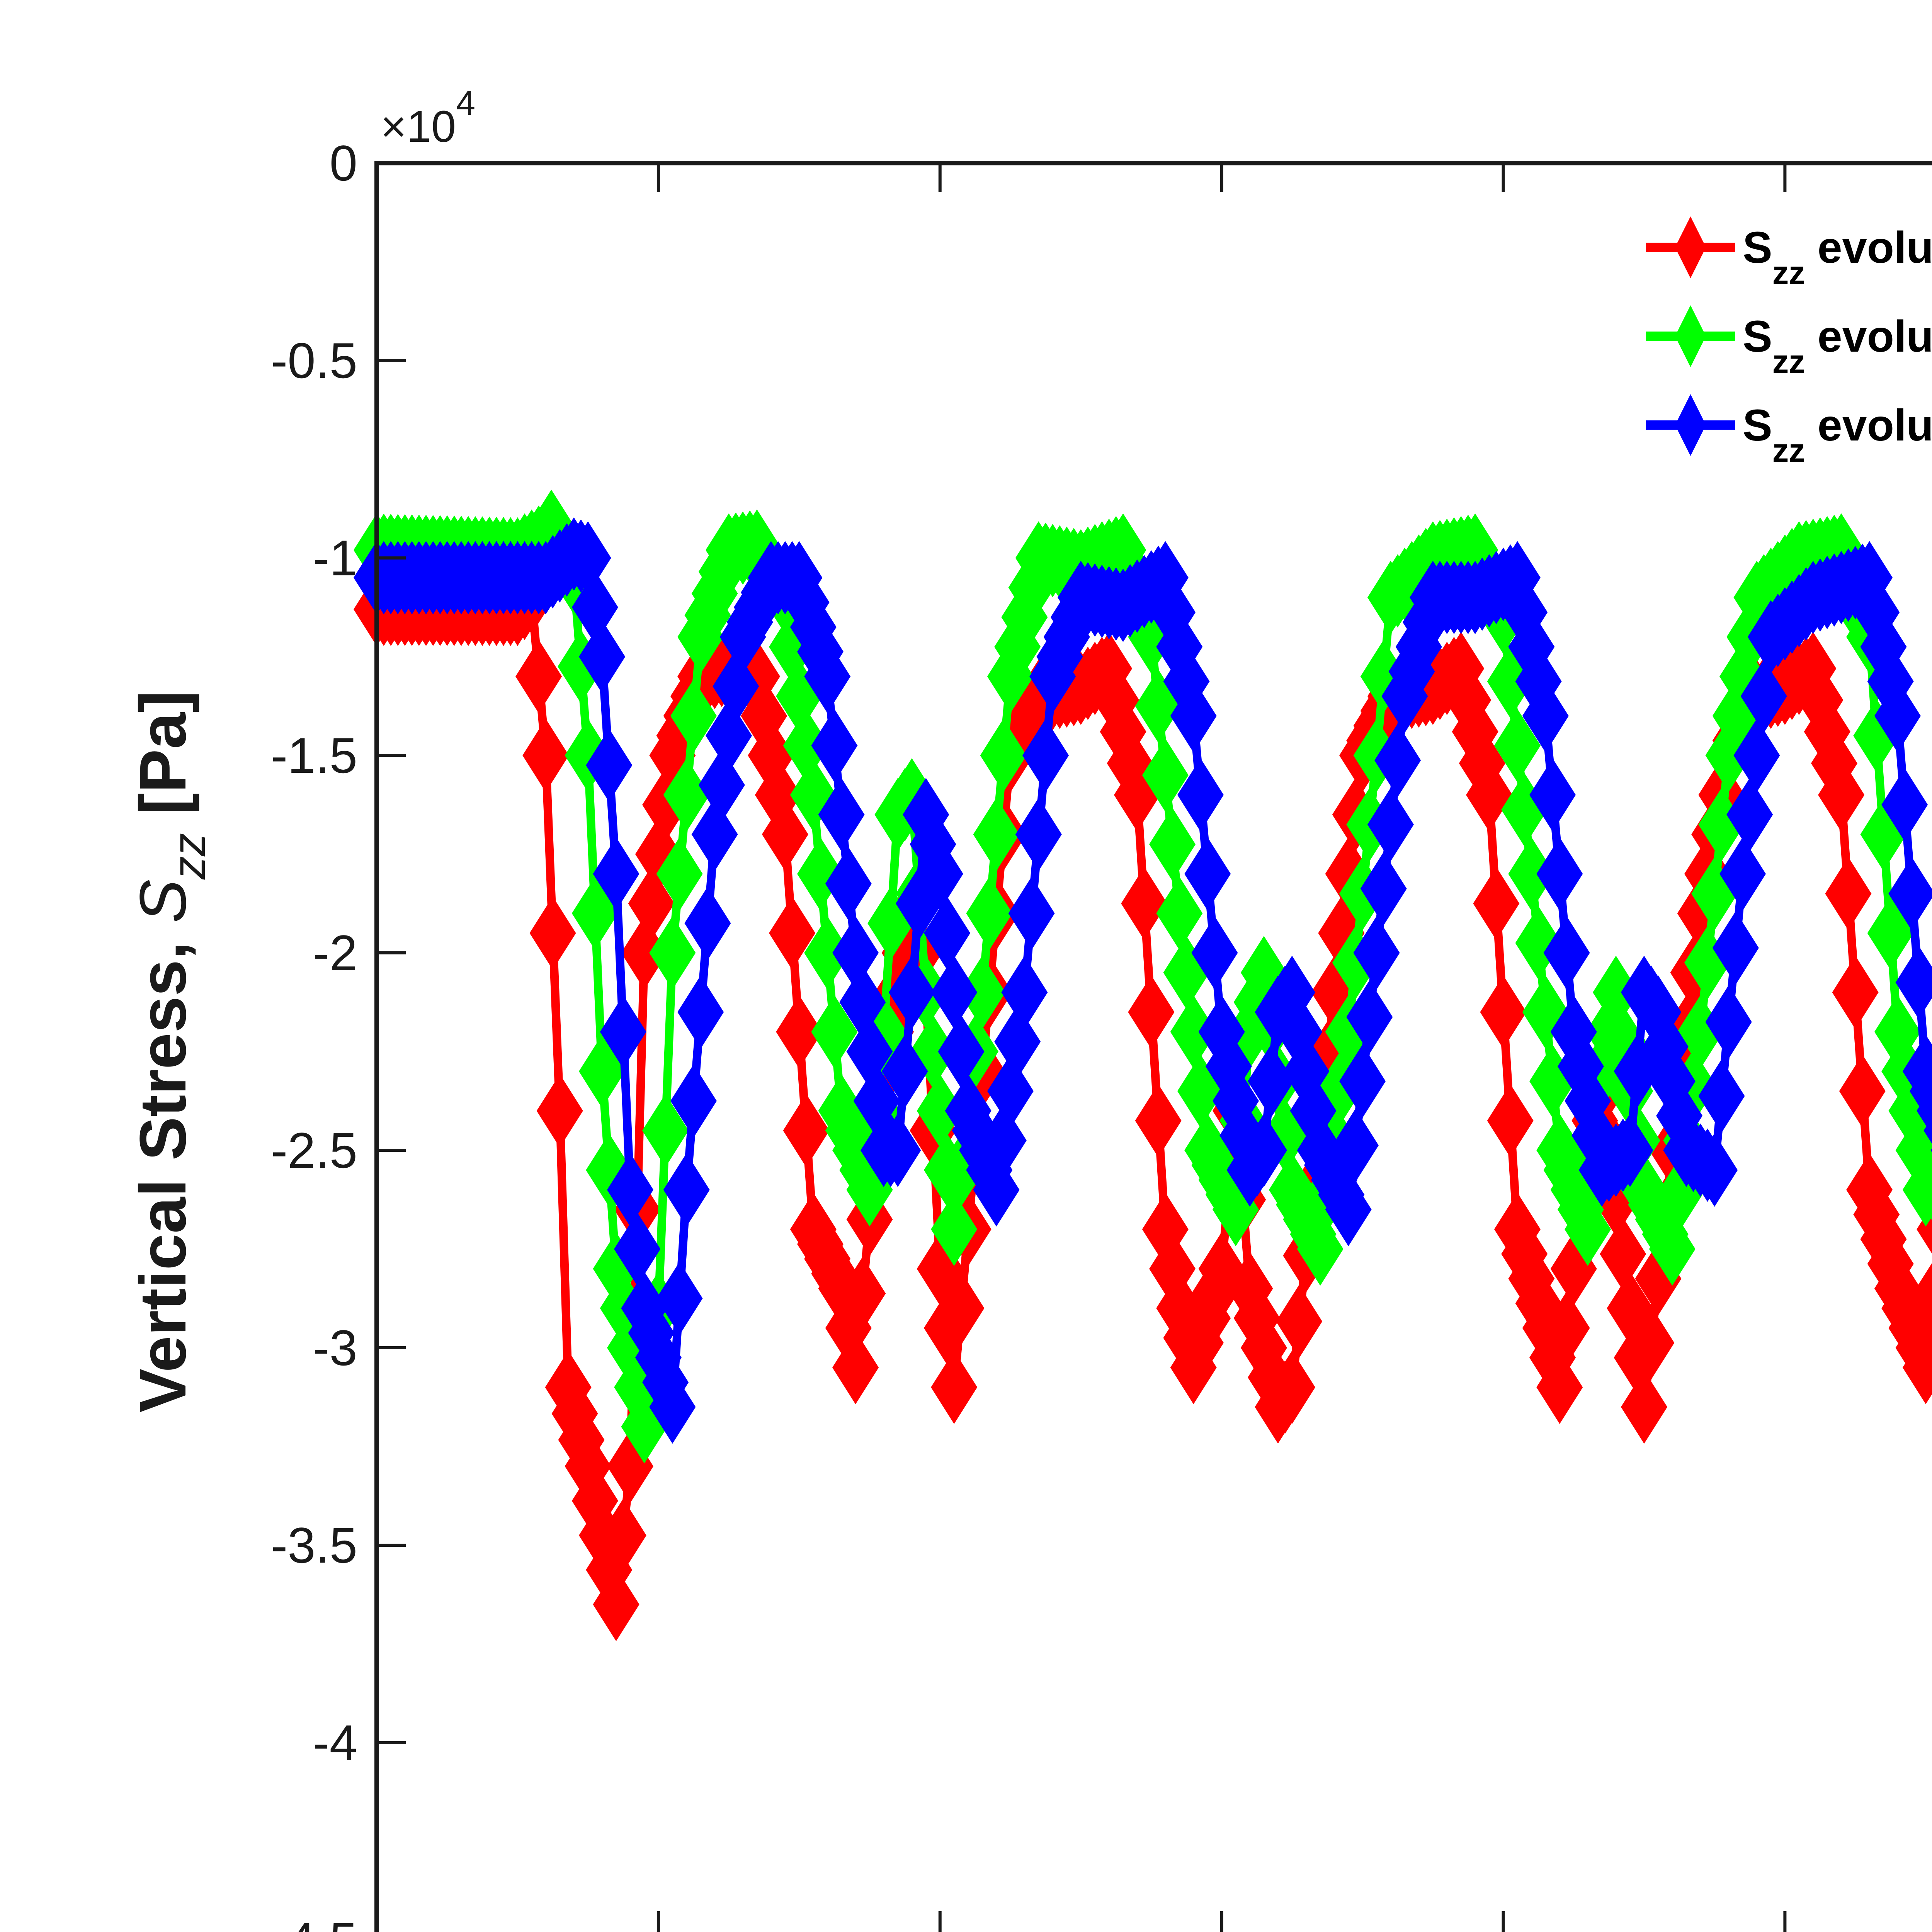  I want to click on legend-diamond-icon, so click(1690, 247).